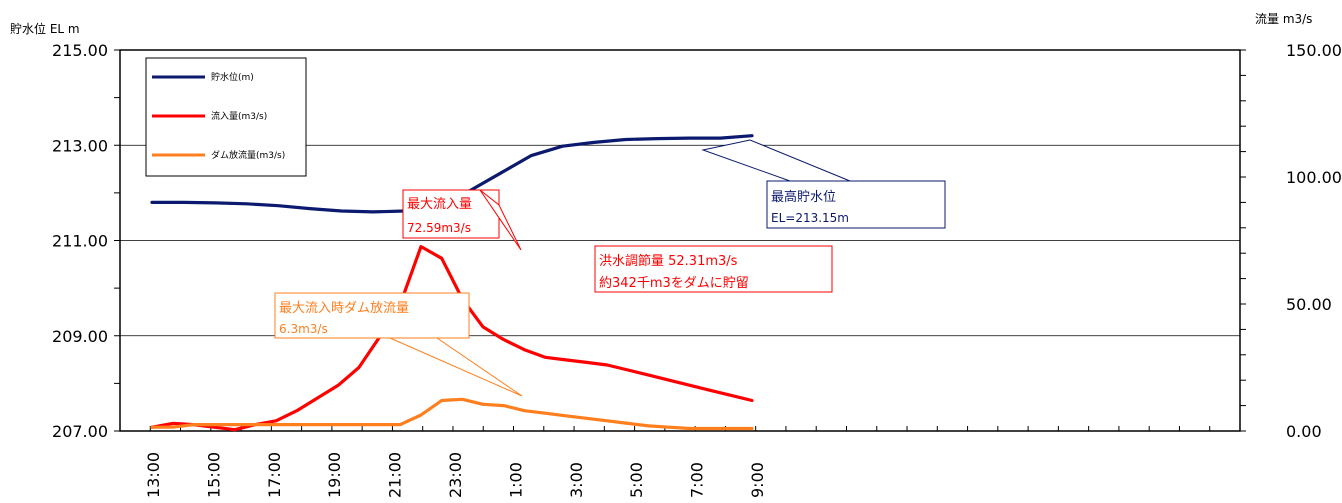 This screenshot has height=503, width=1342. Describe the element at coordinates (1283, 19) in the screenshot. I see `right-axis-title: 流量 m3/s` at that location.